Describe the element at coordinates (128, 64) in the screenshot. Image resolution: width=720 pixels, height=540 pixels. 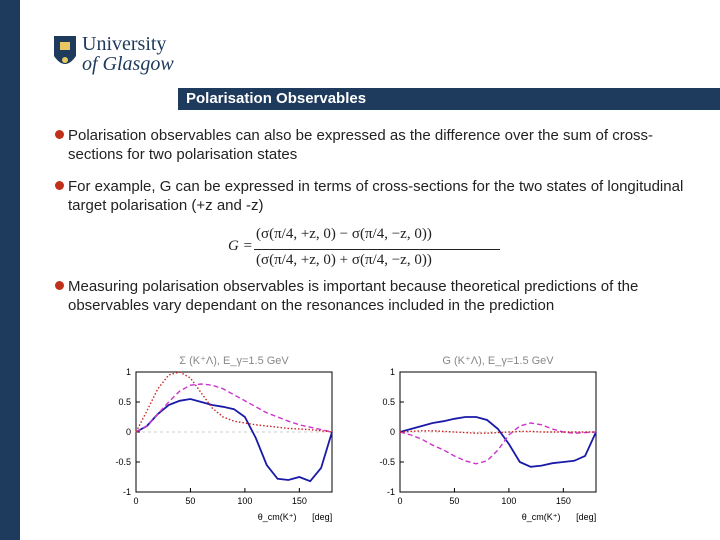
I see `university-line2: of Glasgow` at that location.